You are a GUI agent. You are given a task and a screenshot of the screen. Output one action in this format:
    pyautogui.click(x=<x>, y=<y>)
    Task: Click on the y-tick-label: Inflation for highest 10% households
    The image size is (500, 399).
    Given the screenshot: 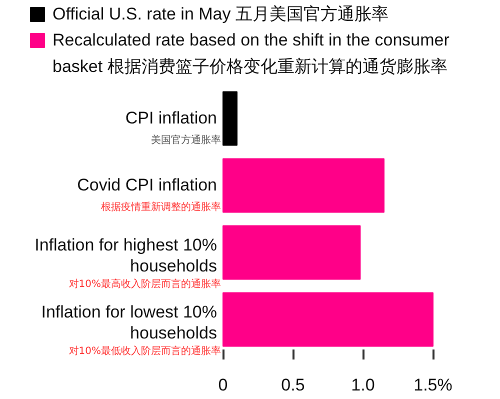 What is the action you would take?
    pyautogui.click(x=126, y=256)
    